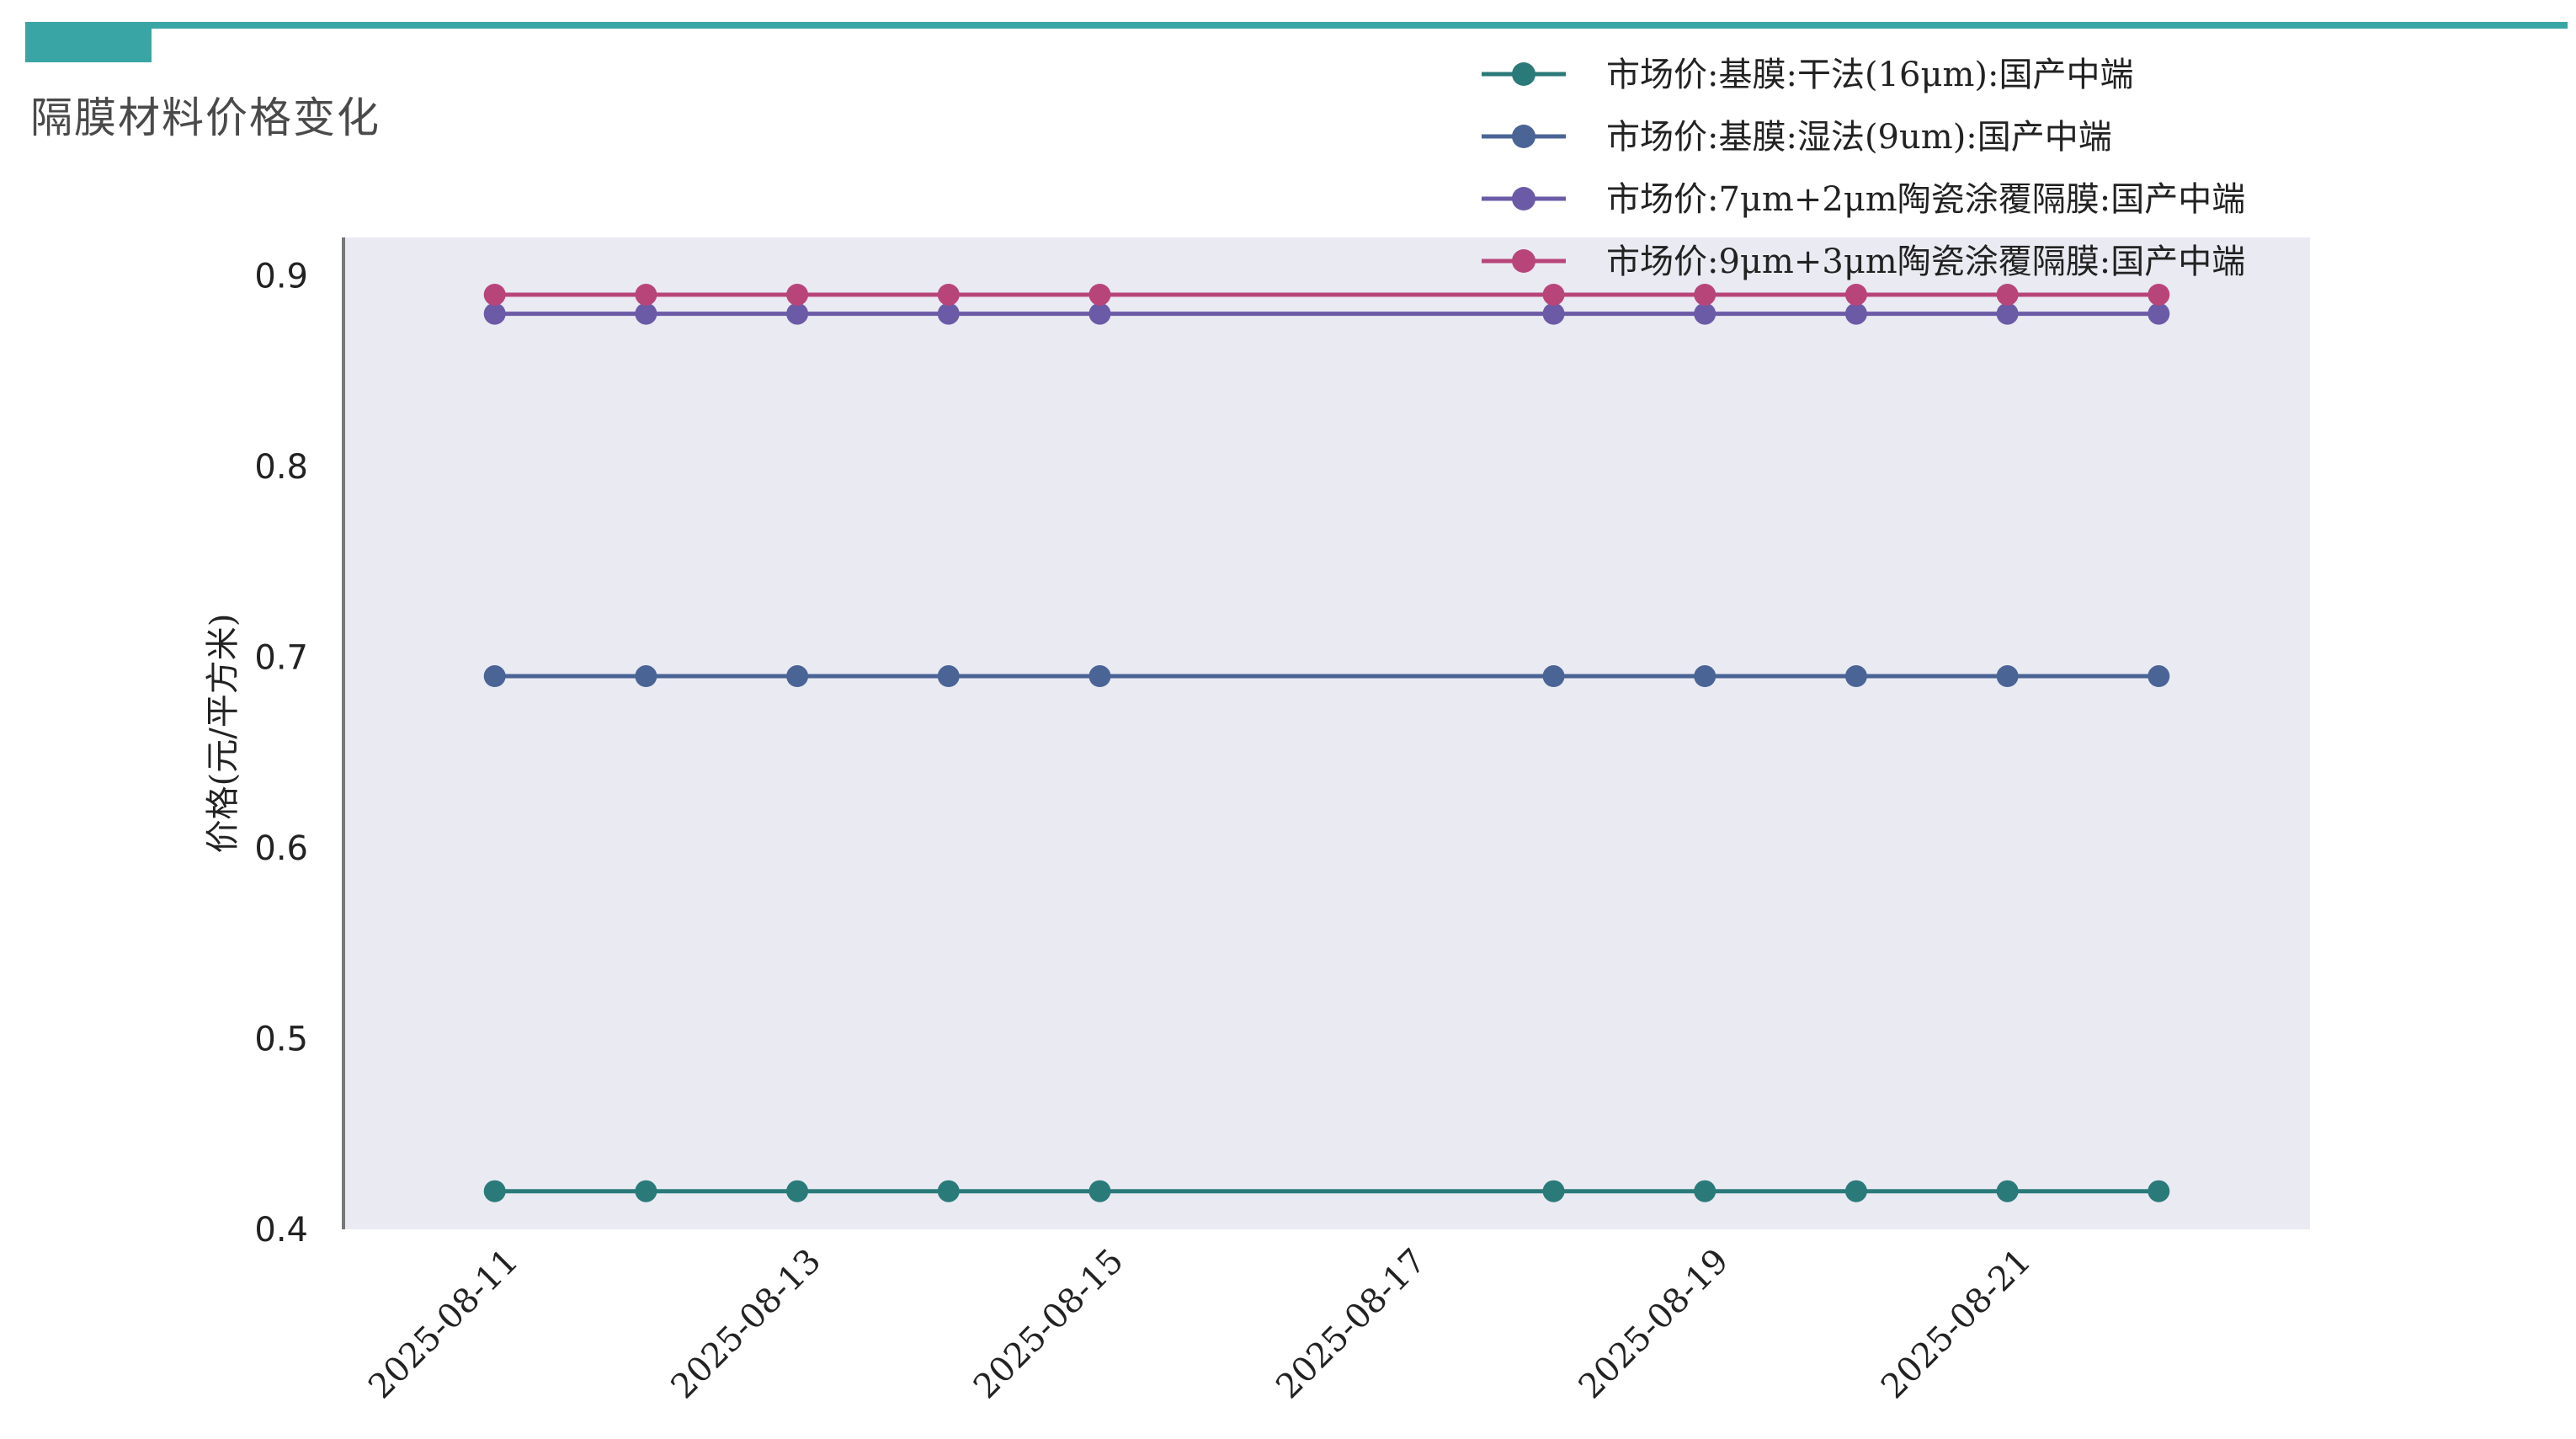 The height and width of the screenshot is (1439, 2576). I want to click on x-tick-label: 2025-08-15, so click(1049, 1324).